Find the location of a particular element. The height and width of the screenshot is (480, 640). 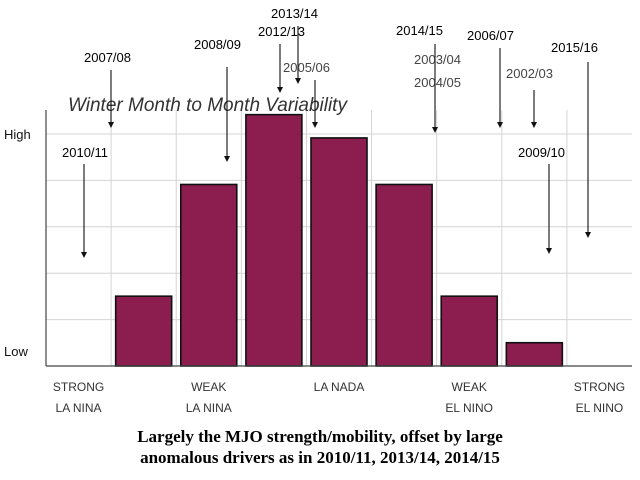

annotation-label: 2009/10 is located at coordinates (541, 152).